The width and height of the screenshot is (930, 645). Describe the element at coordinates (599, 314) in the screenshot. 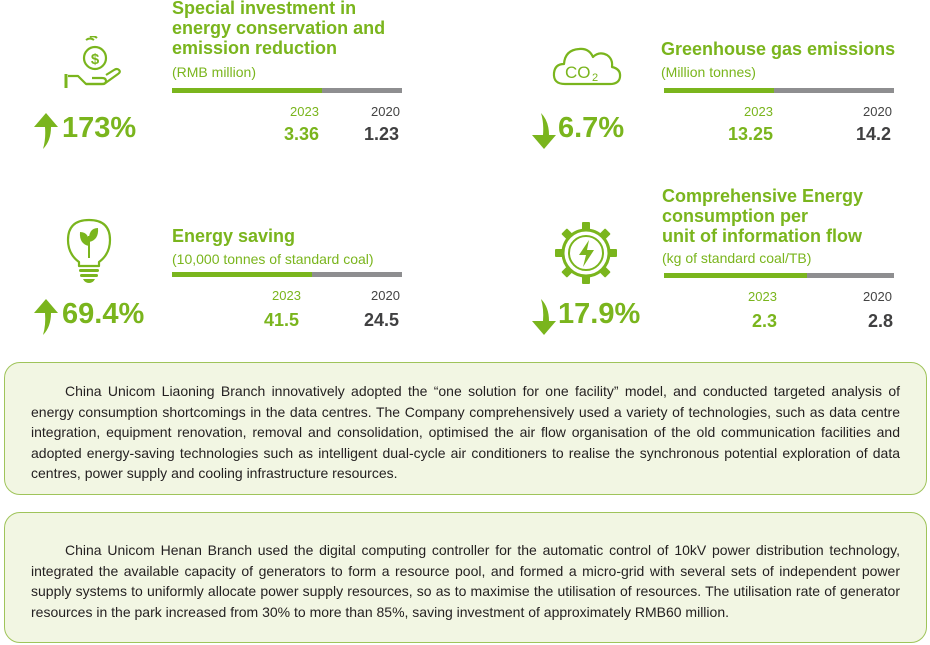

I see `change-percent: 17.9%` at that location.